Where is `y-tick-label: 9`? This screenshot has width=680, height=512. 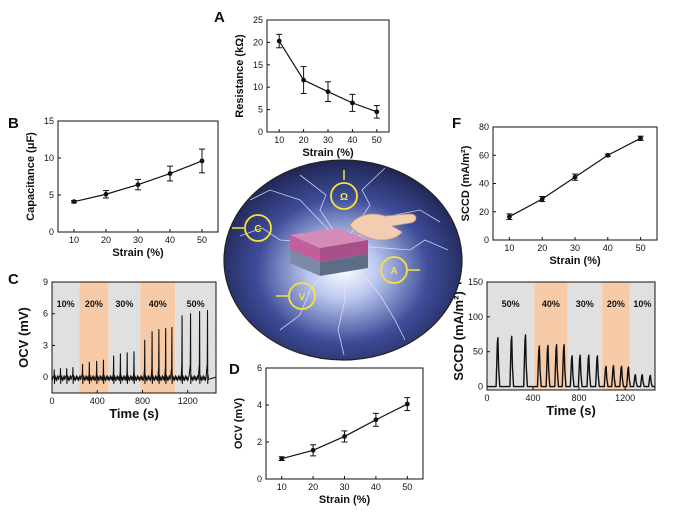
y-tick-label: 9 is located at coordinates (45, 282).